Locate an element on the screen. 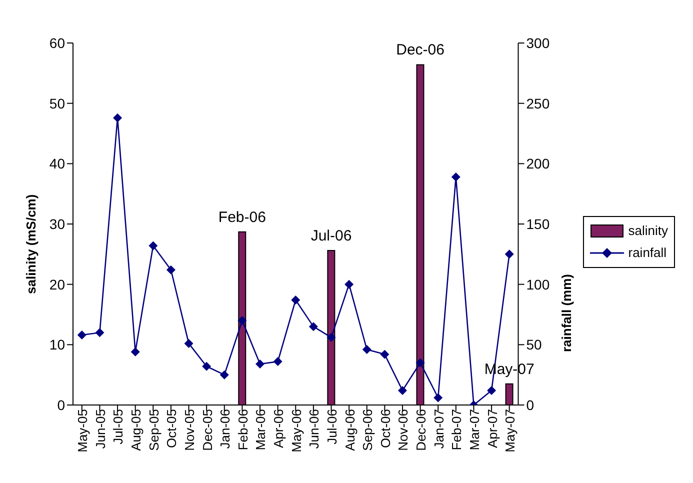  x-tick-label: Feb-07 is located at coordinates (456, 429).